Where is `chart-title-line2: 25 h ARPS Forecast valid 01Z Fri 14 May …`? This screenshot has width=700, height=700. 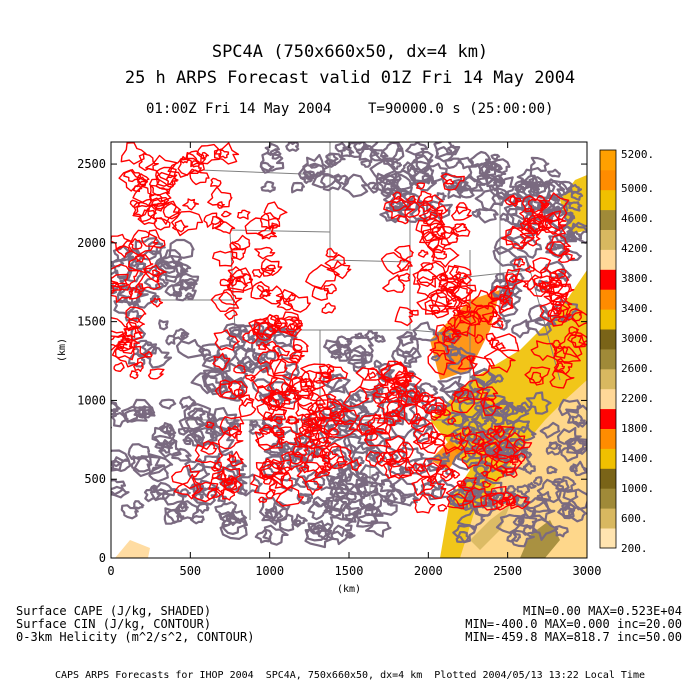 chart-title-line2: 25 h ARPS Forecast valid 01Z Fri 14 May … is located at coordinates (350, 78).